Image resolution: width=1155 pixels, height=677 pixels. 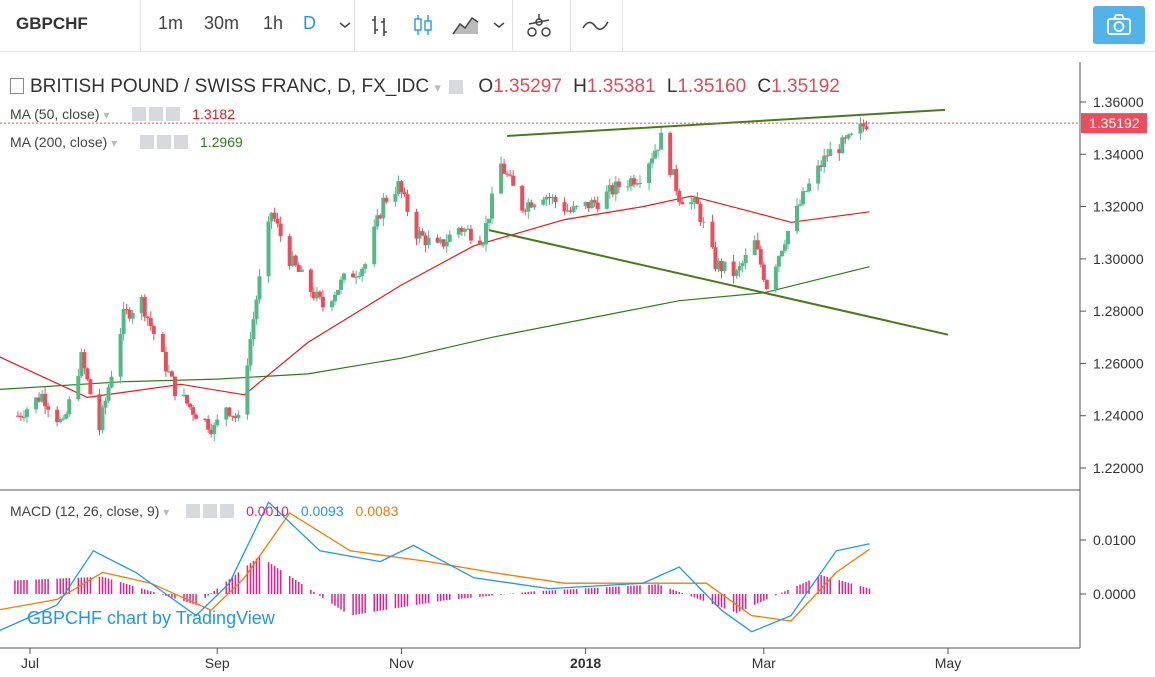 I want to click on last-price-badge, so click(x=1114, y=123).